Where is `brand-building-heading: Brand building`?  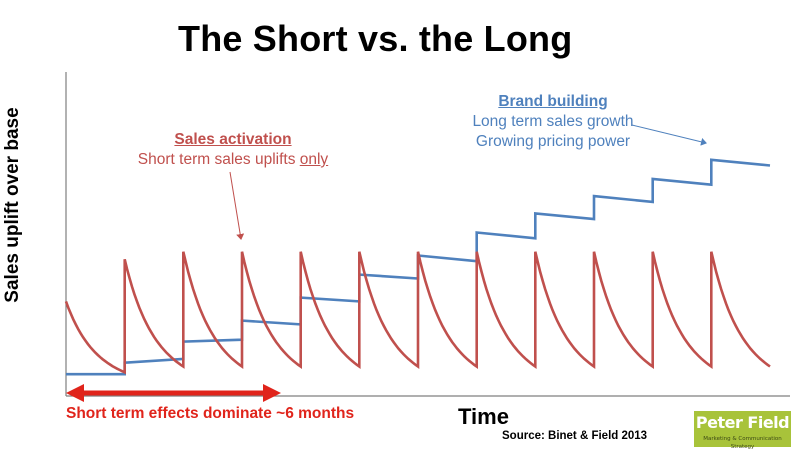 brand-building-heading: Brand building is located at coordinates (553, 101).